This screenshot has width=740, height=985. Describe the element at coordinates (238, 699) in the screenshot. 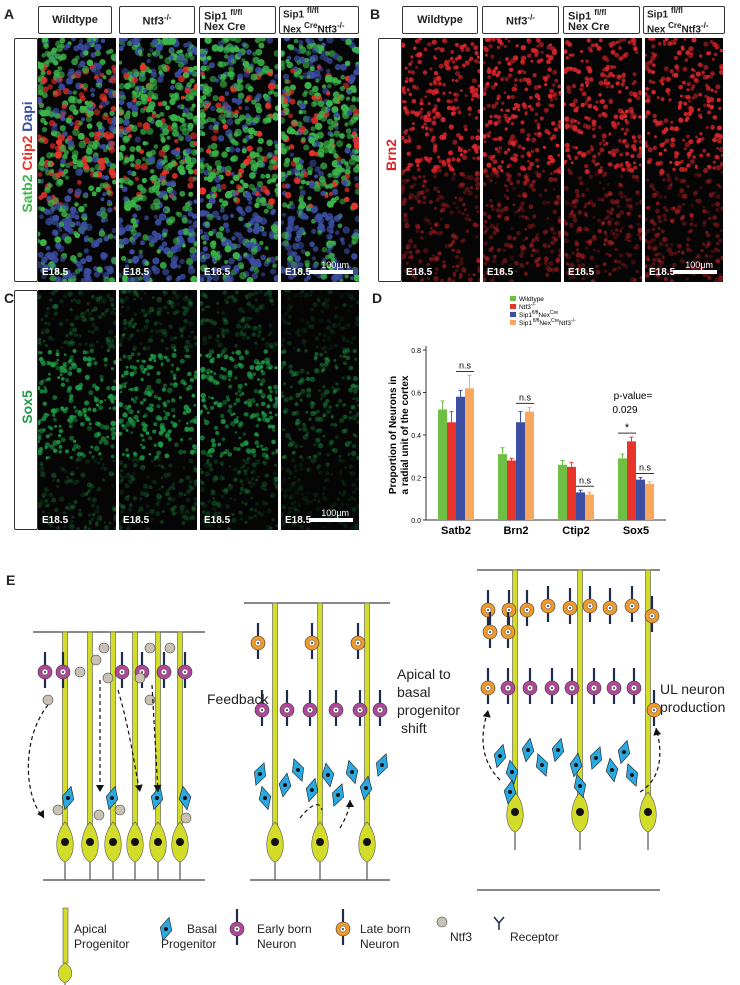

I see `feedback-label: Feedback` at that location.